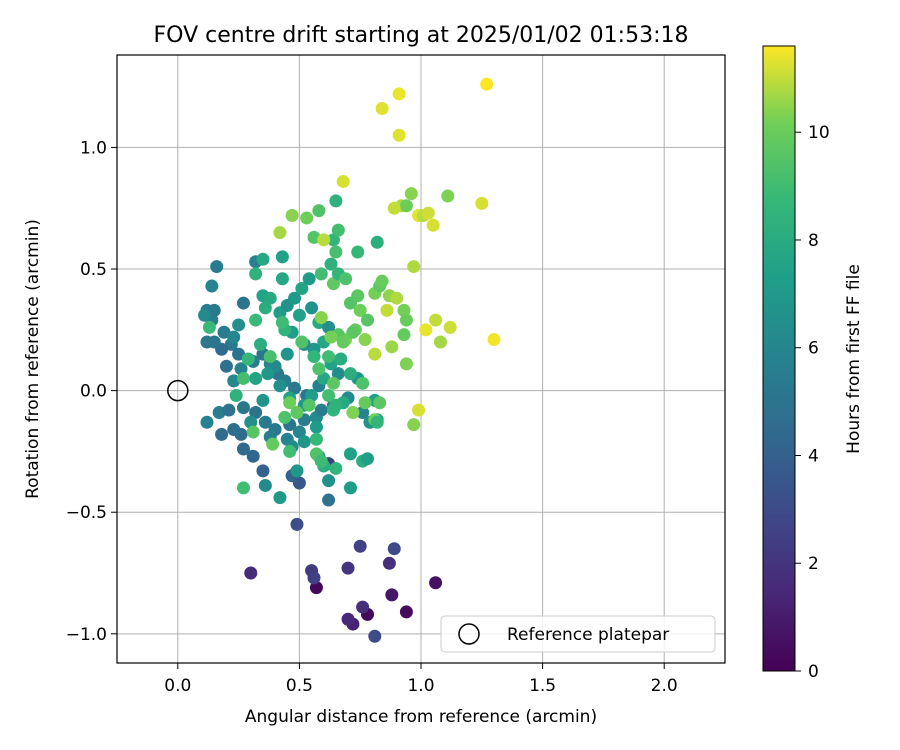 This screenshot has width=900, height=750. I want to click on x-axis-ticks: 0.0 0.5 1.0 1.5 2.0, so click(421, 679).